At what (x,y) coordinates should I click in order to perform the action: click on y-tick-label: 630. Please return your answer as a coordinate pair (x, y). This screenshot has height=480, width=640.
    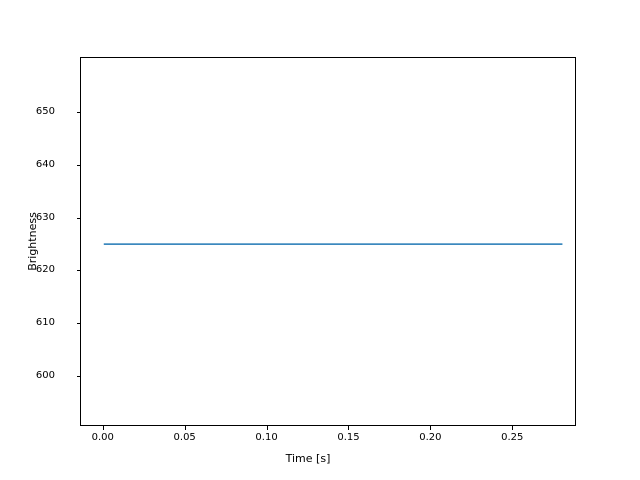
    Looking at the image, I should click on (45, 217).